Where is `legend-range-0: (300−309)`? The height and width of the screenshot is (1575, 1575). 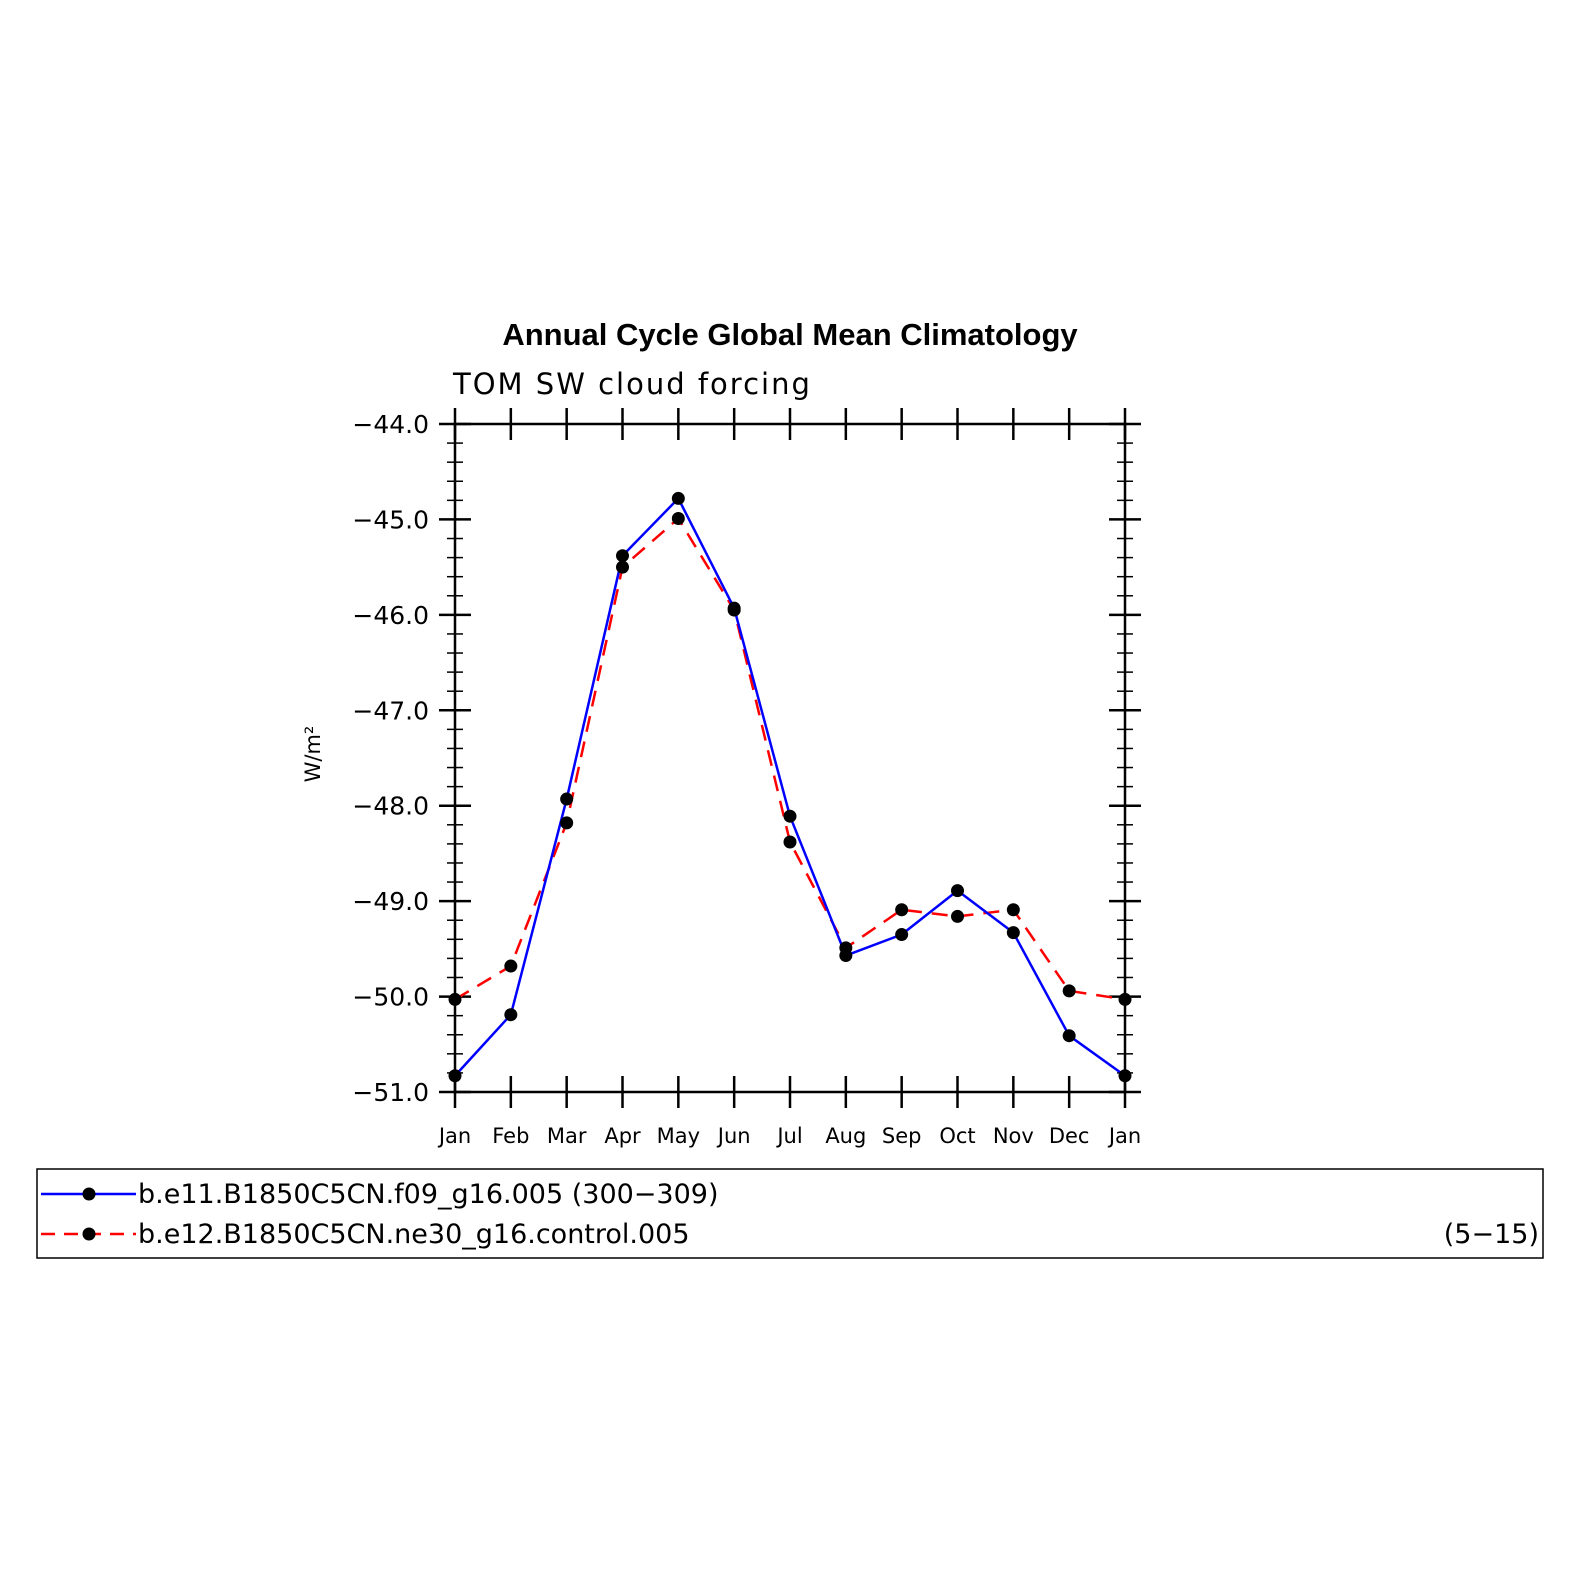
legend-range-0: (300−309) is located at coordinates (640, 1194).